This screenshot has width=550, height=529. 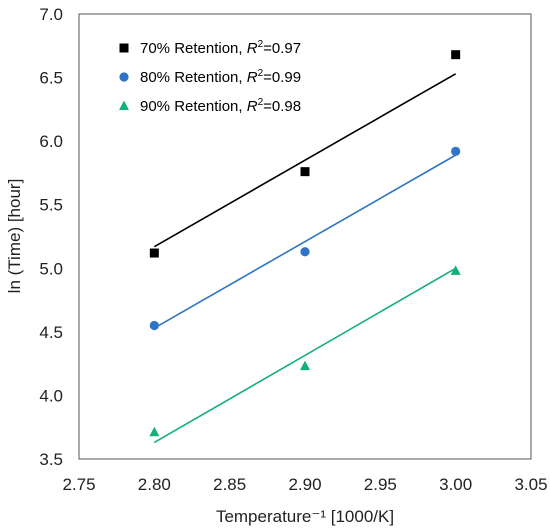 I want to click on legend-label-prefix: 80% Retention,, so click(x=193, y=77).